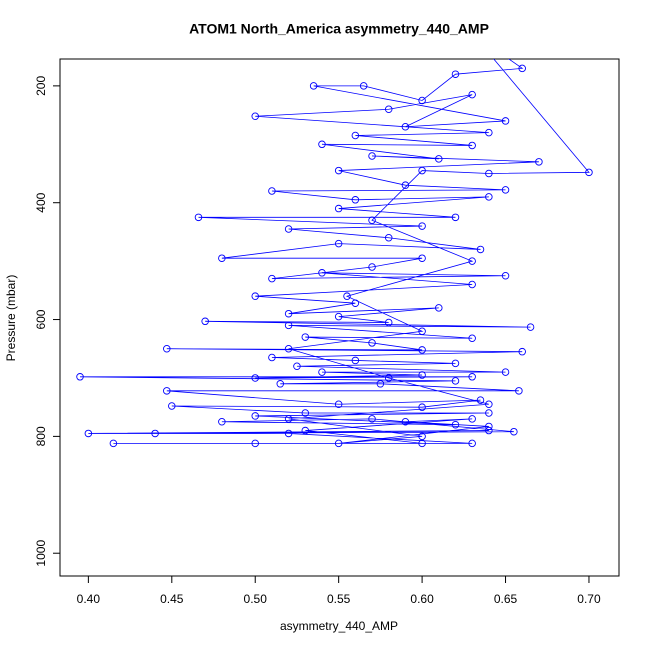 This screenshot has width=650, height=655. I want to click on x-tick-label: 0.65, so click(506, 599).